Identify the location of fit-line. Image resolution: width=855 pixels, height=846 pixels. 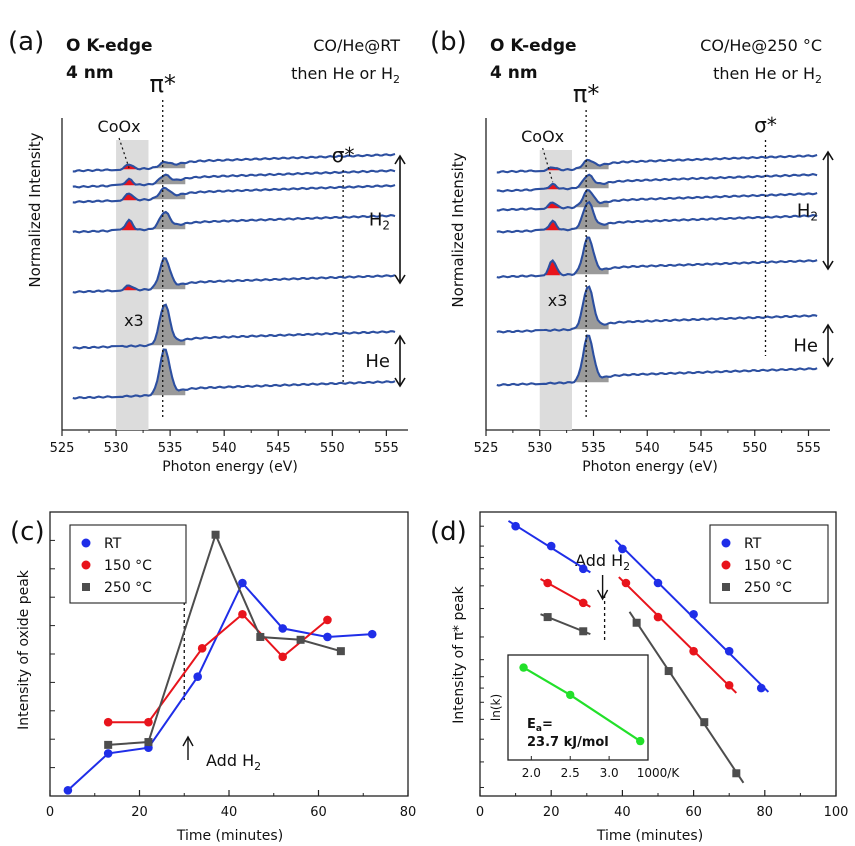
(686, 697).